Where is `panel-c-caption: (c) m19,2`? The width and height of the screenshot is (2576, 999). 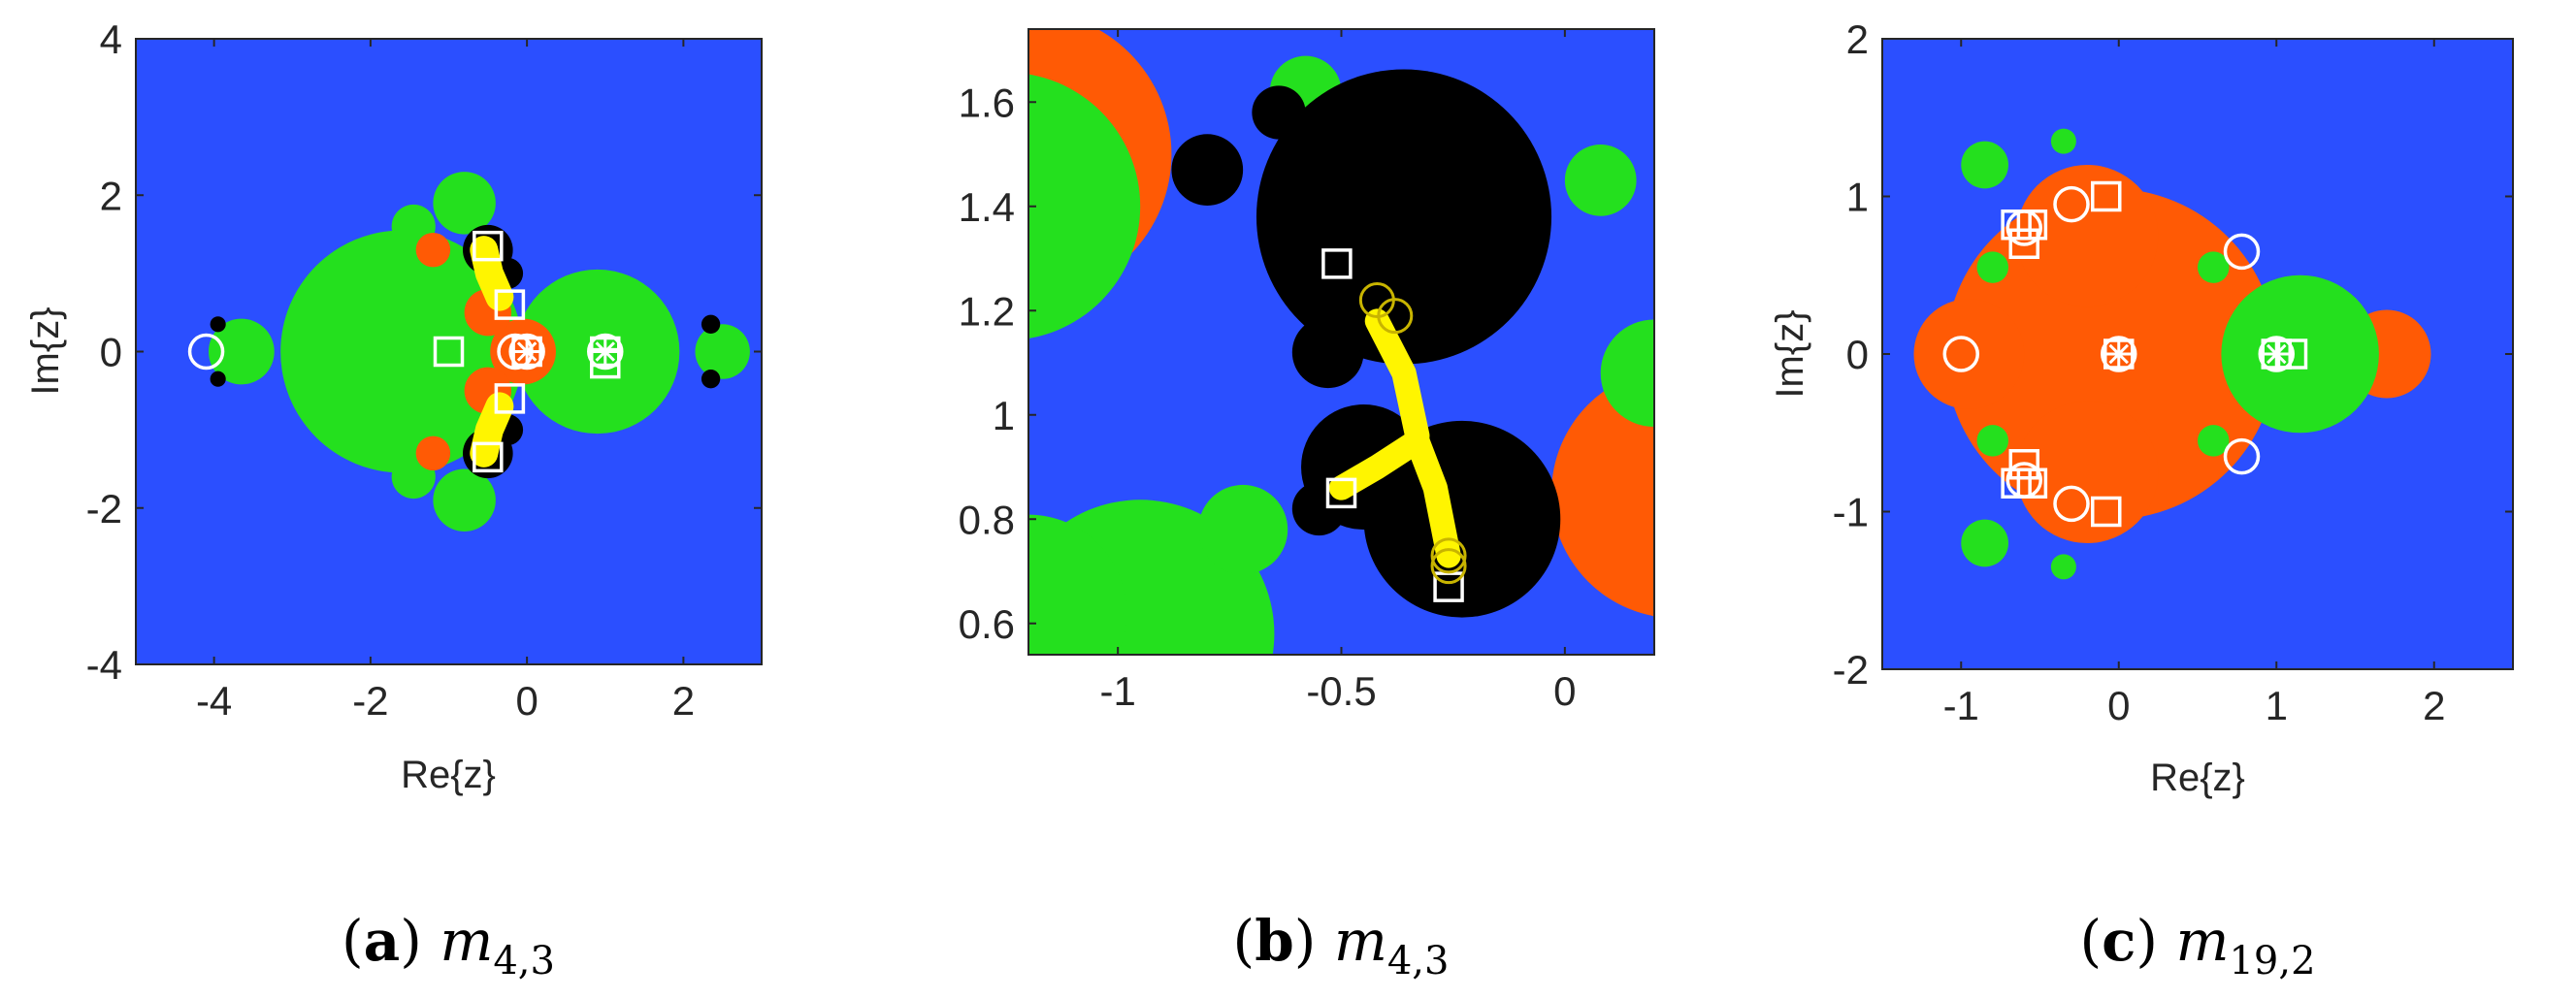
panel-c-caption: (c) m19,2 is located at coordinates (2197, 945).